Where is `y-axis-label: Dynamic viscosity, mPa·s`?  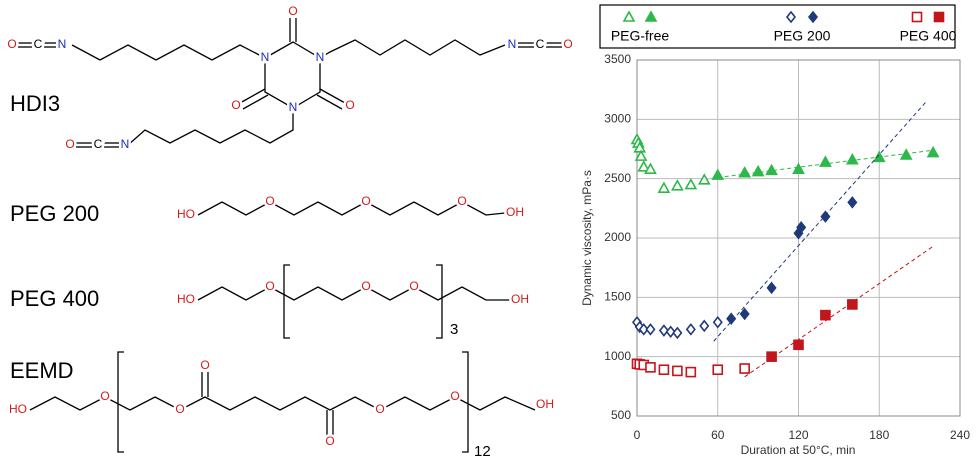
y-axis-label: Dynamic viscosity, mPa·s is located at coordinates (587, 238).